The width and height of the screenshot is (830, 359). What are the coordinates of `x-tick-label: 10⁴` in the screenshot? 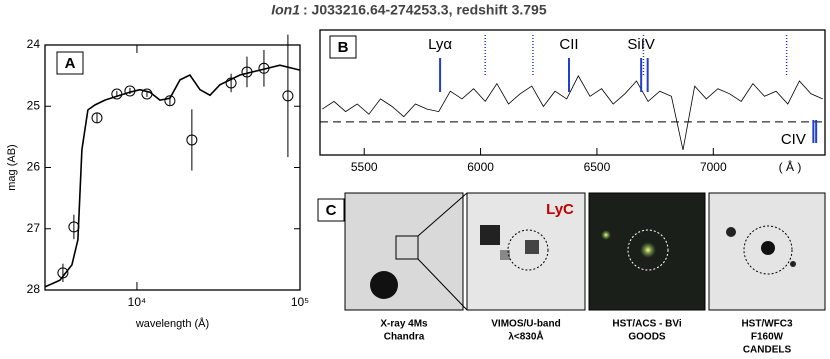 It's located at (137, 302).